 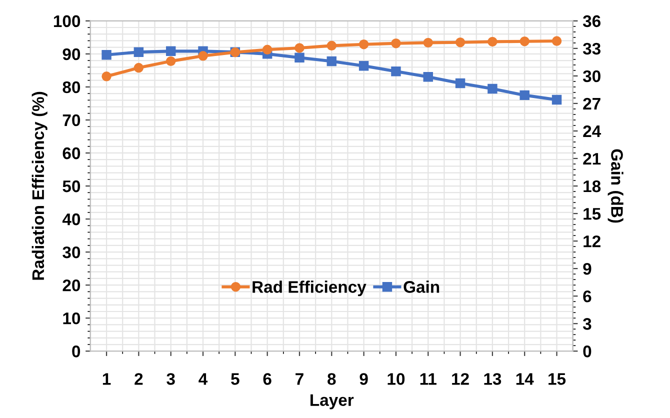 What do you see at coordinates (71, 186) in the screenshot?
I see `y-tick-label: 50` at bounding box center [71, 186].